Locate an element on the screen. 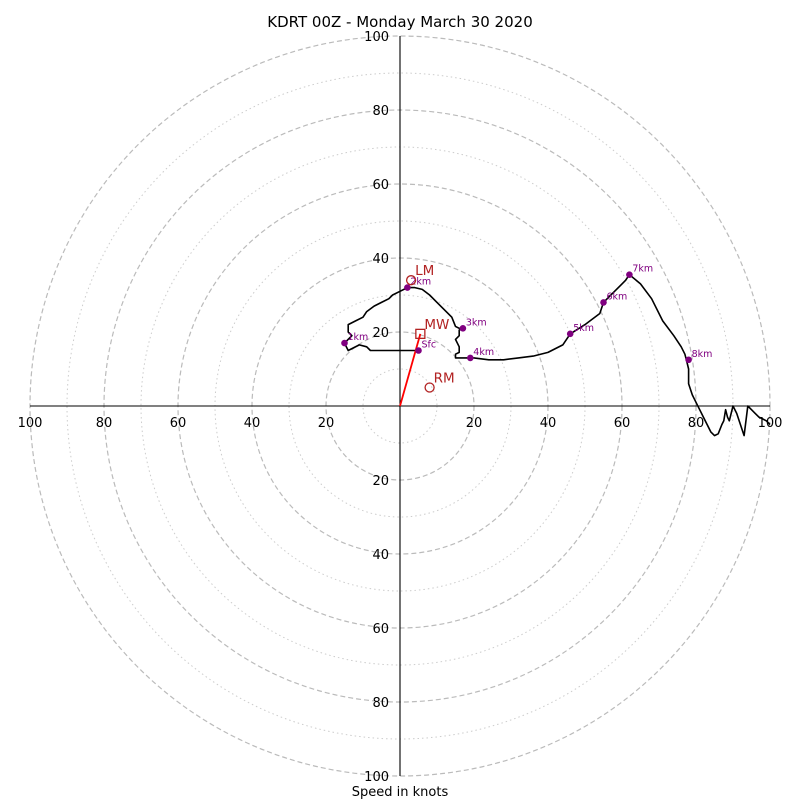 This screenshot has width=800, height=800. height-marker-label: 2km is located at coordinates (420, 282).